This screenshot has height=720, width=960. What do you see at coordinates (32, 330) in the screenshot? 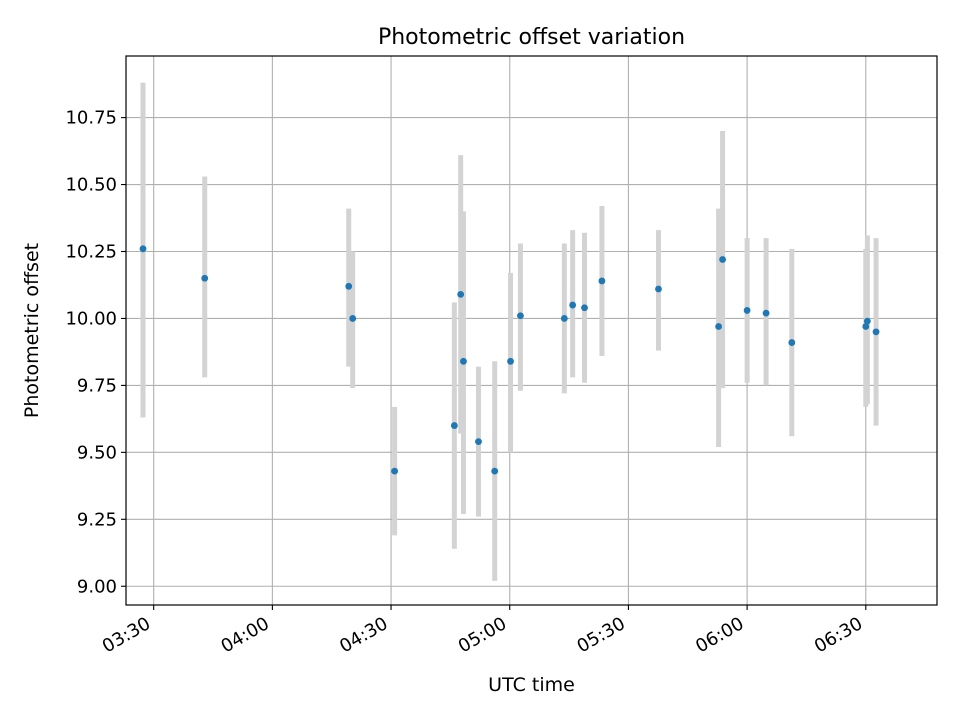
I see `y-axis-label: Photometric offset` at bounding box center [32, 330].